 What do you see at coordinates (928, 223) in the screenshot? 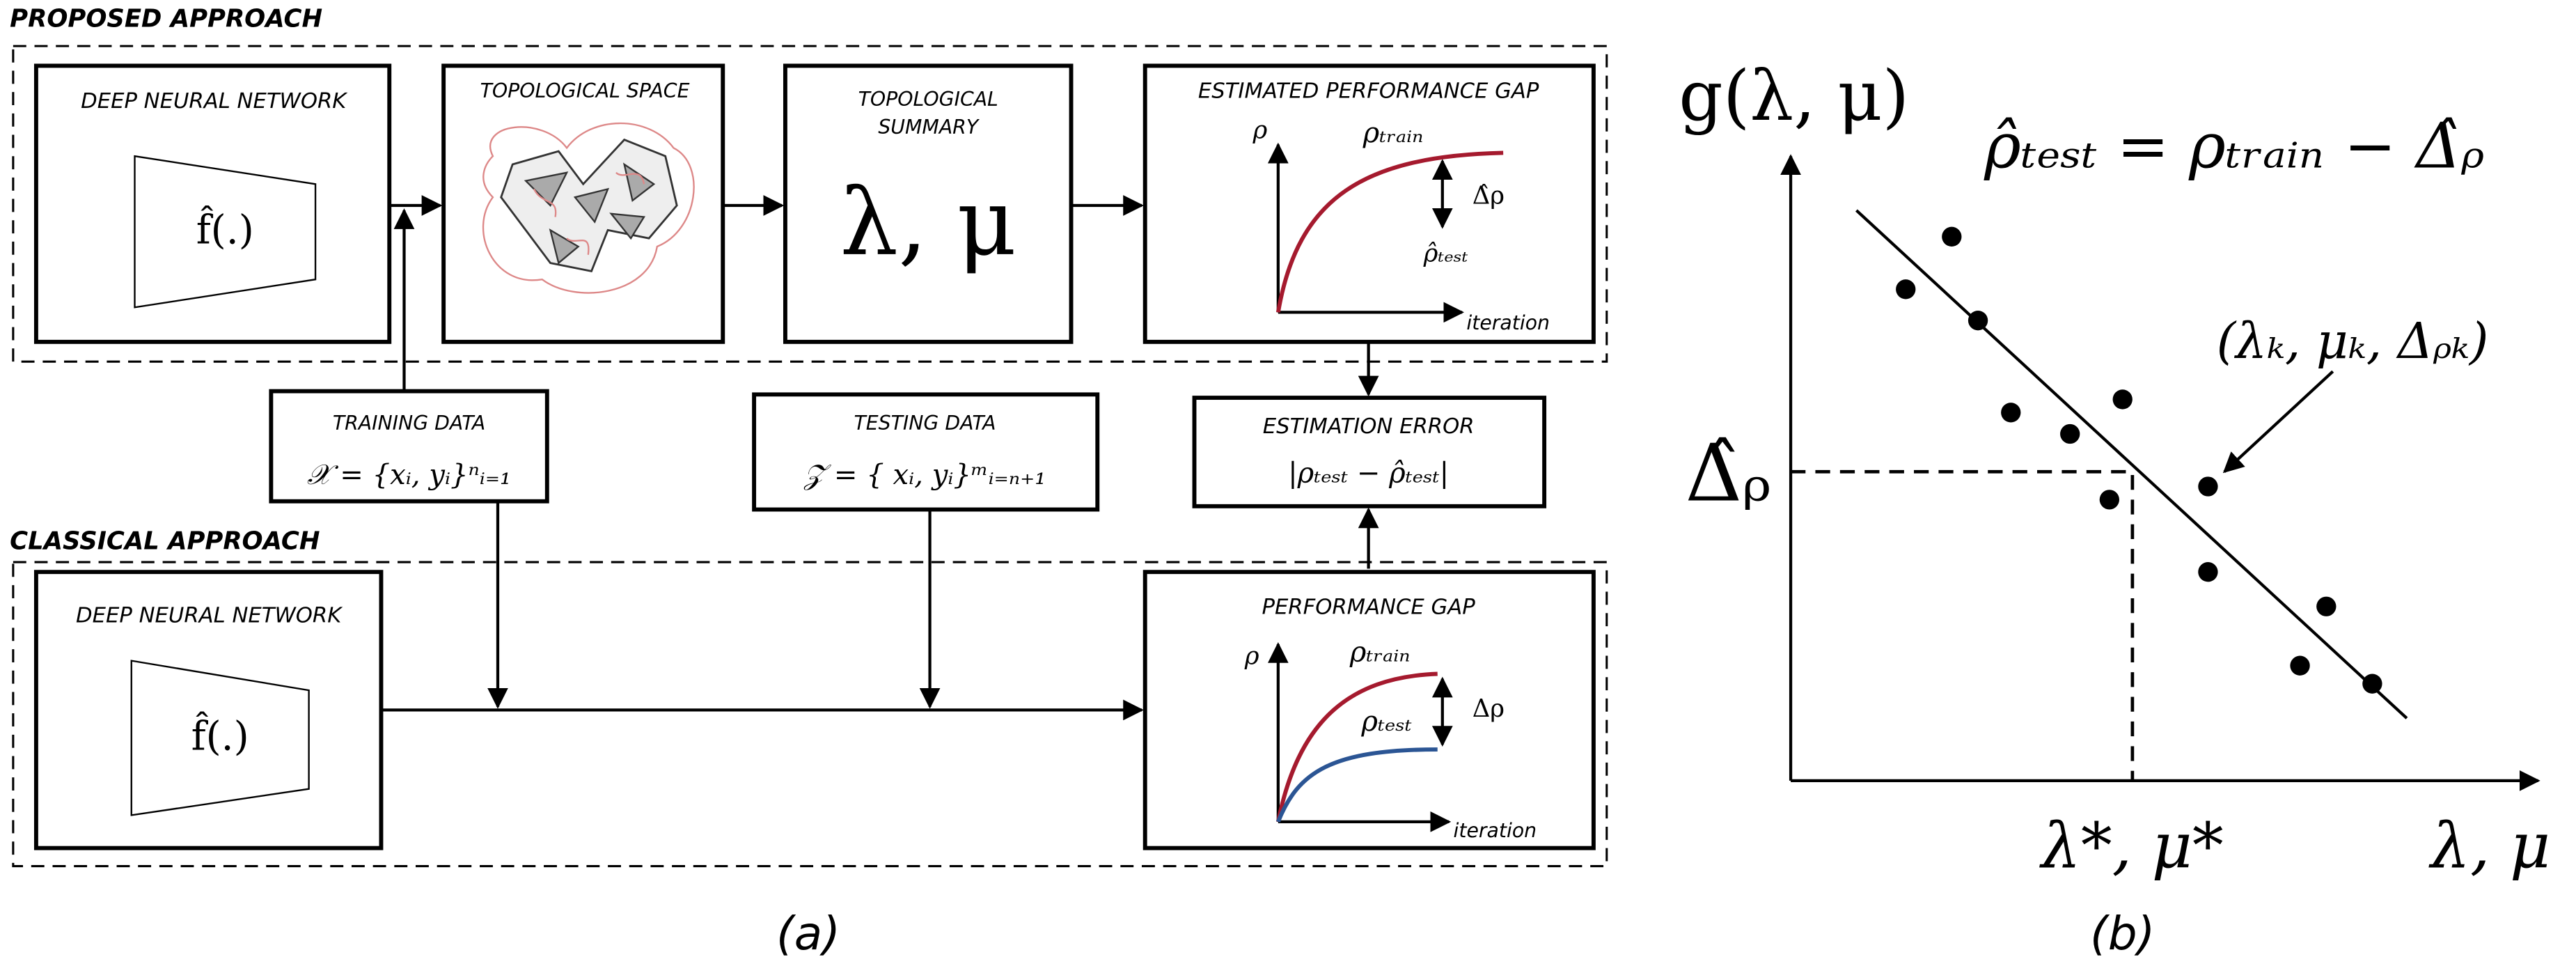
I see `summary-symbol: λ, μ` at bounding box center [928, 223].